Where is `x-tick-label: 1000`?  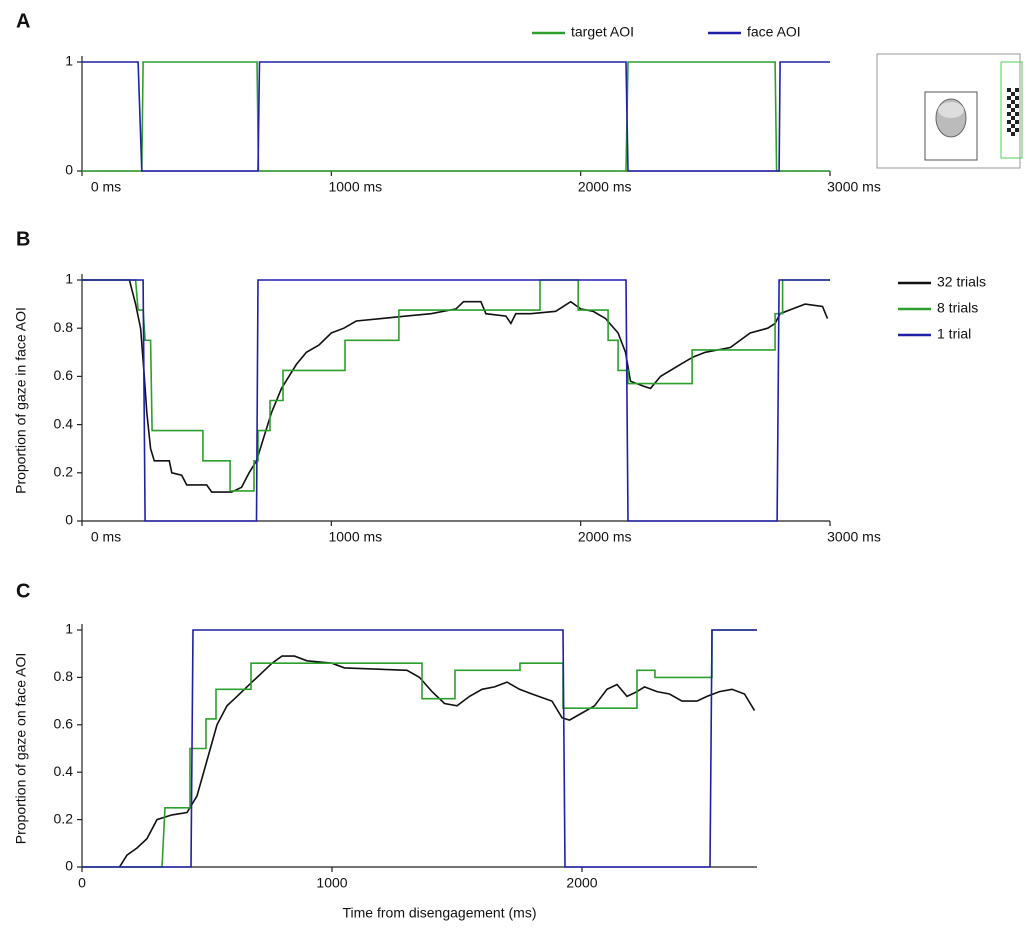 x-tick-label: 1000 is located at coordinates (331, 883).